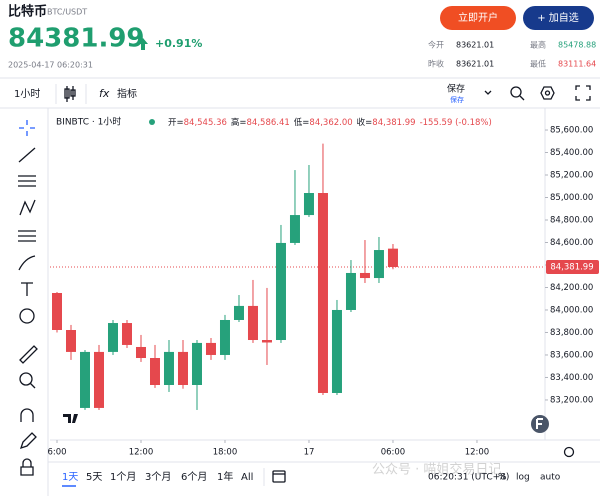 The width and height of the screenshot is (600, 496). What do you see at coordinates (539, 423) in the screenshot?
I see `f-badge-glyph` at bounding box center [539, 423].